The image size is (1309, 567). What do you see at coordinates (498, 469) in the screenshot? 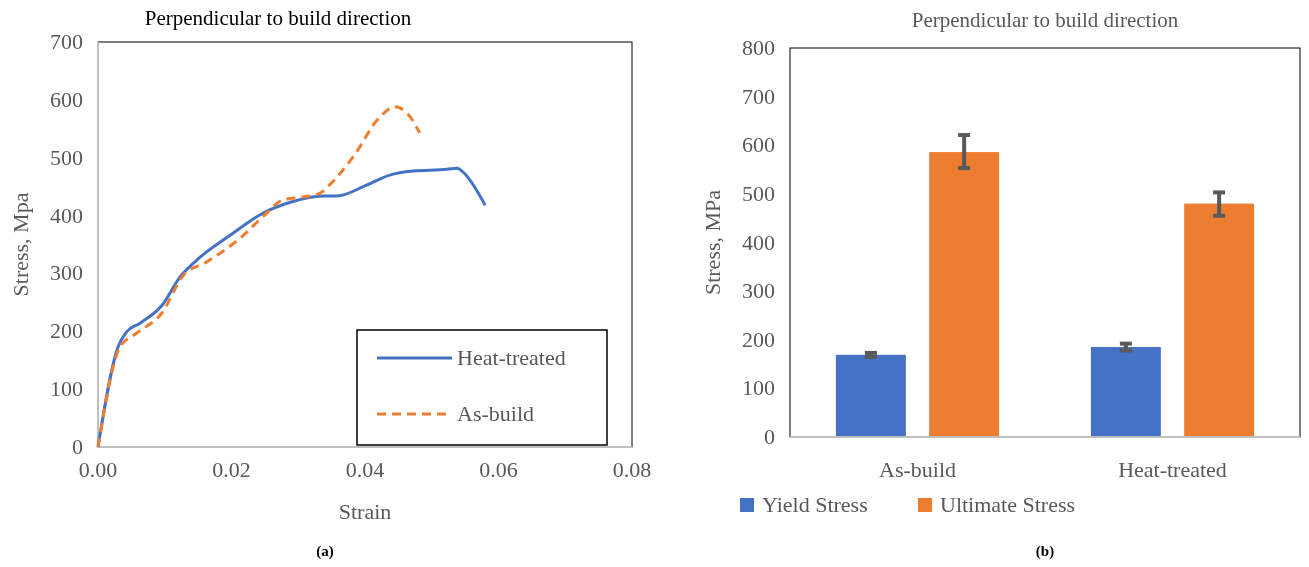
I see `x-tick-label: 0.06` at bounding box center [498, 469].